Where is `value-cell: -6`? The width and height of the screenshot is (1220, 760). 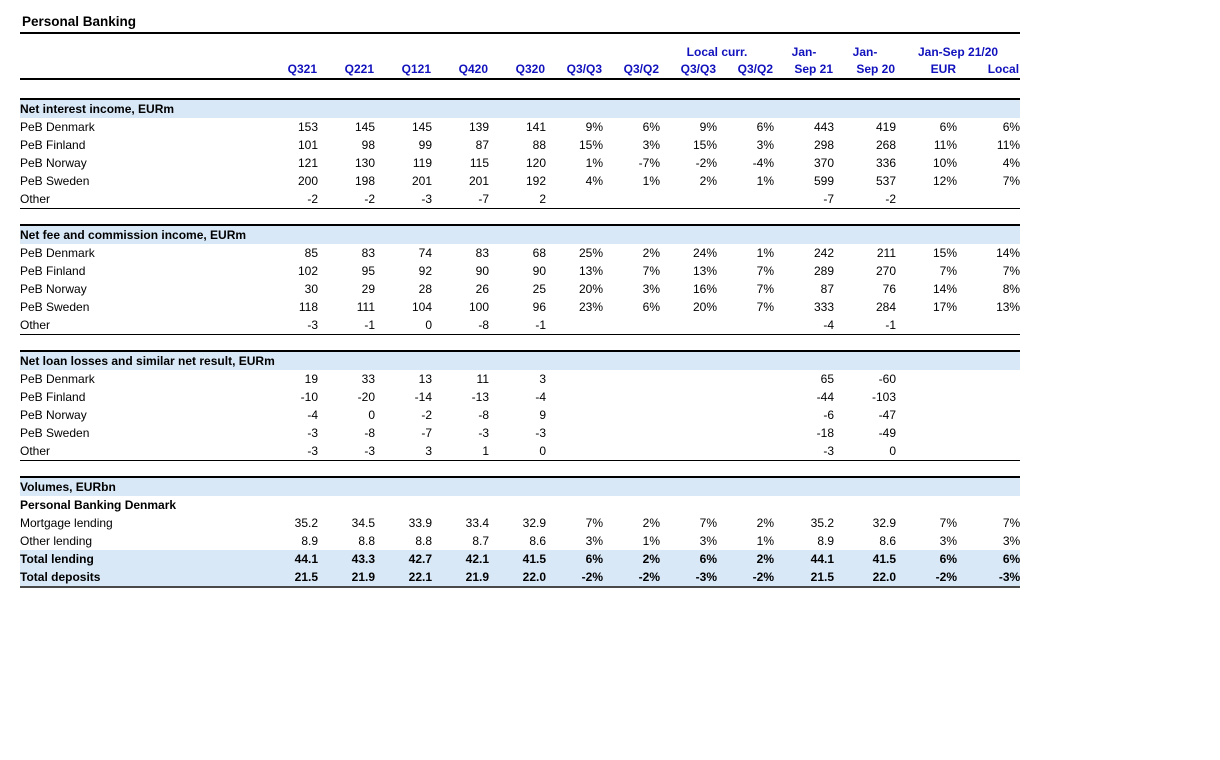 value-cell: -6 is located at coordinates (828, 415).